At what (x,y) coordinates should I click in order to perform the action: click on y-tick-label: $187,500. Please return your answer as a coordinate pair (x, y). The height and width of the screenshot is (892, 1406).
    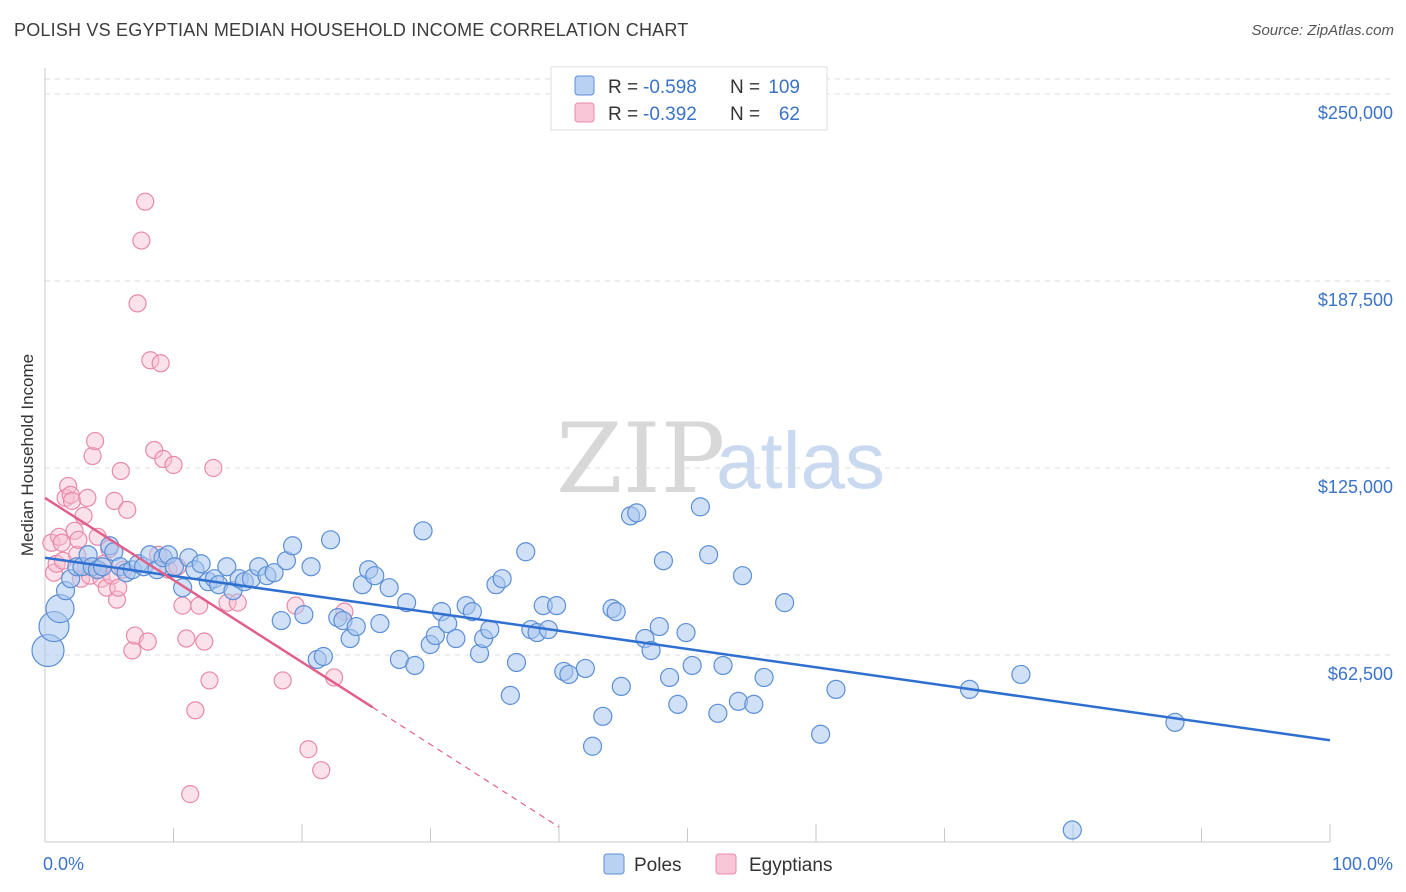
    Looking at the image, I should click on (1355, 300).